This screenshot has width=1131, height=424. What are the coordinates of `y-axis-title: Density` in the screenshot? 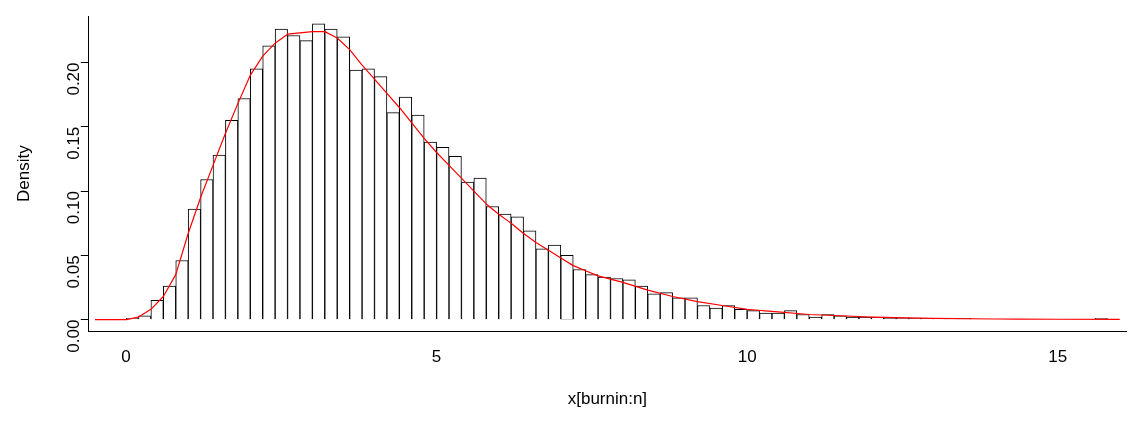 It's located at (23, 173).